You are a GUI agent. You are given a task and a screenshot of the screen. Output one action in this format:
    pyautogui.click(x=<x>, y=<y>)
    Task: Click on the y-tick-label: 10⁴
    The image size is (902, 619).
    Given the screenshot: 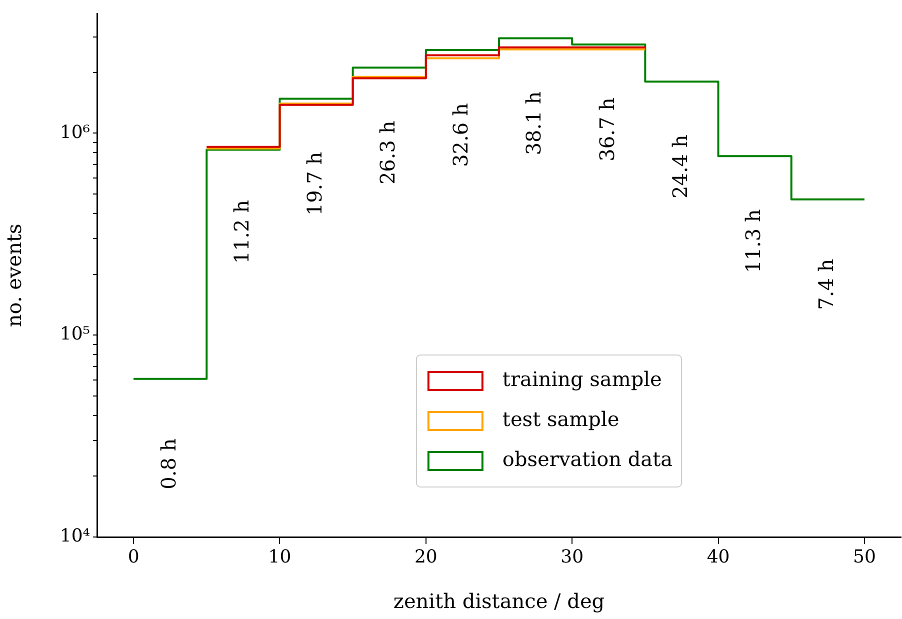 What is the action you would take?
    pyautogui.click(x=75, y=536)
    